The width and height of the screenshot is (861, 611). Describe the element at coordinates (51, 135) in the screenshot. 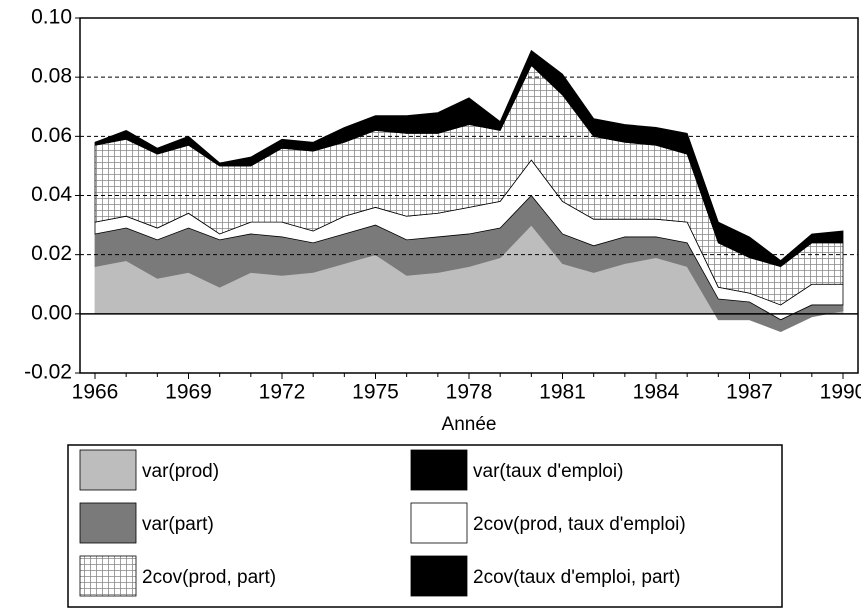

I see `y-tick-label: 0.06` at that location.